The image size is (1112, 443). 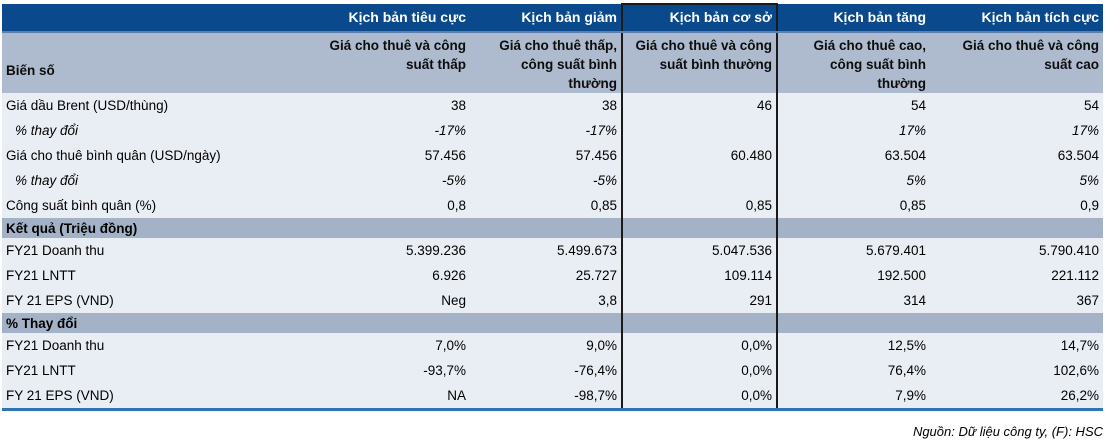 I want to click on cell-value: 5.790.410, so click(x=1016, y=250).